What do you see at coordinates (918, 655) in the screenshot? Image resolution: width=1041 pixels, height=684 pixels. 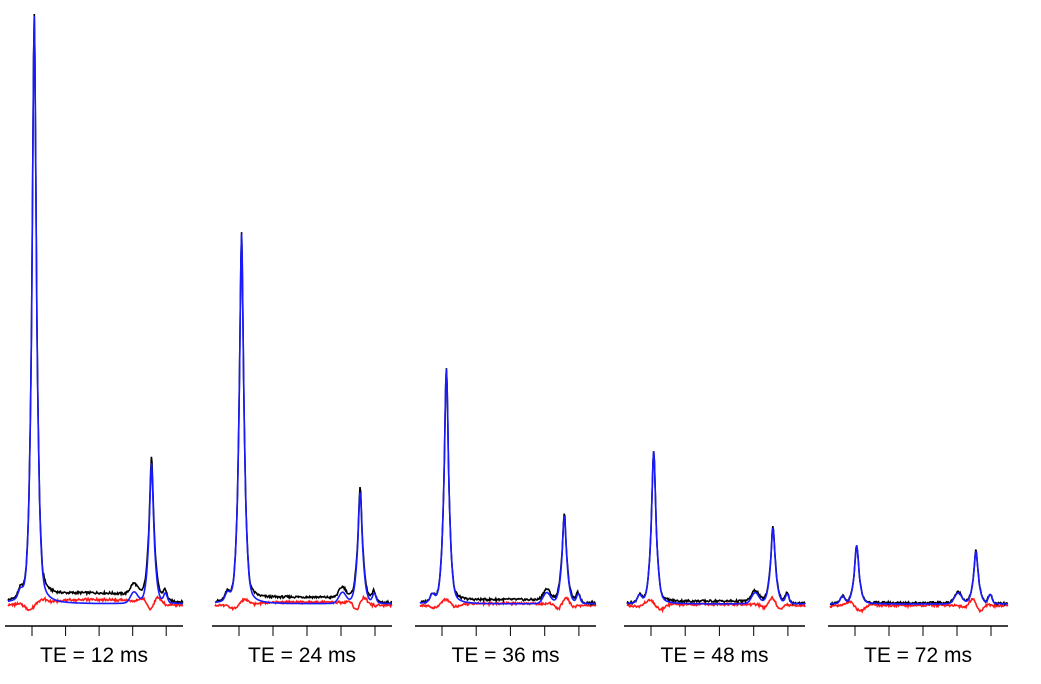 I see `te-label-5: TE = 72 ms` at bounding box center [918, 655].